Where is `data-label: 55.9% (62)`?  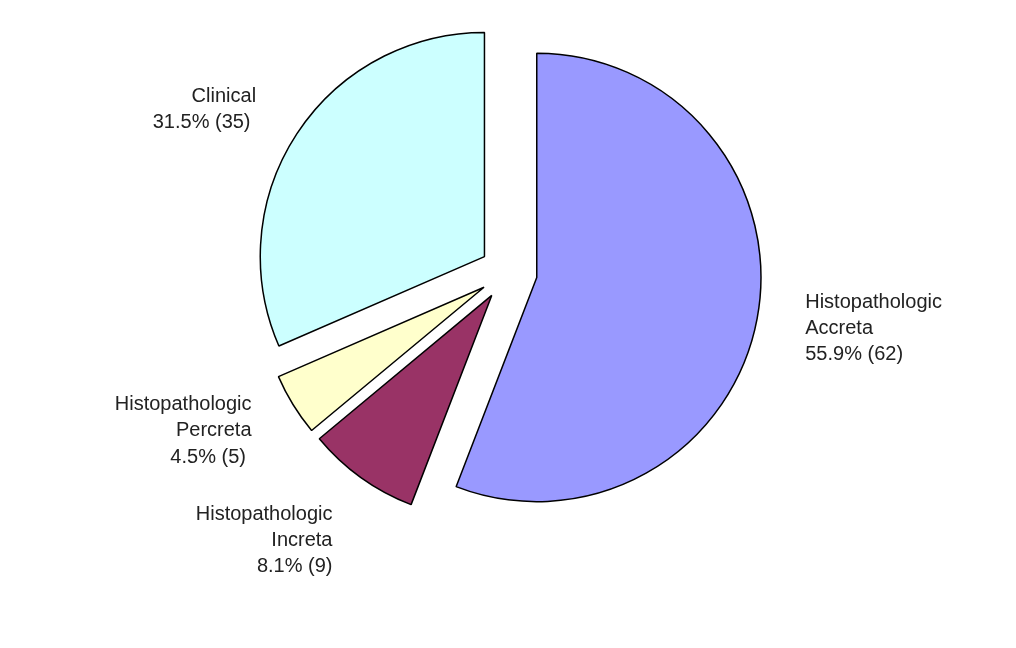
data-label: 55.9% (62) is located at coordinates (854, 353).